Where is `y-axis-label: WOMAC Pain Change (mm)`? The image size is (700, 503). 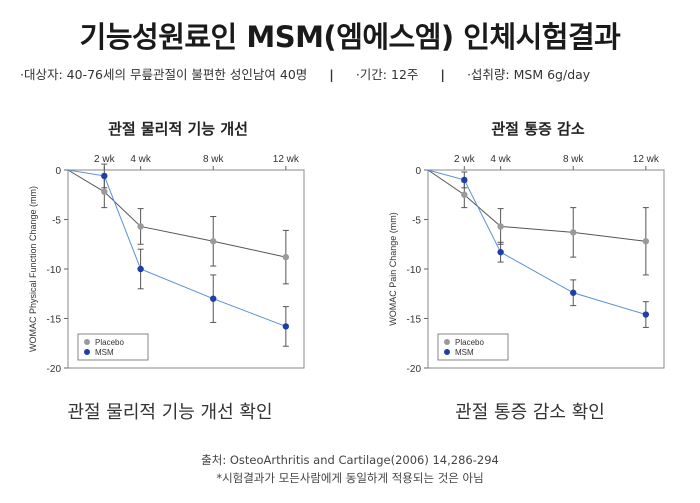 y-axis-label: WOMAC Pain Change (mm) is located at coordinates (393, 269).